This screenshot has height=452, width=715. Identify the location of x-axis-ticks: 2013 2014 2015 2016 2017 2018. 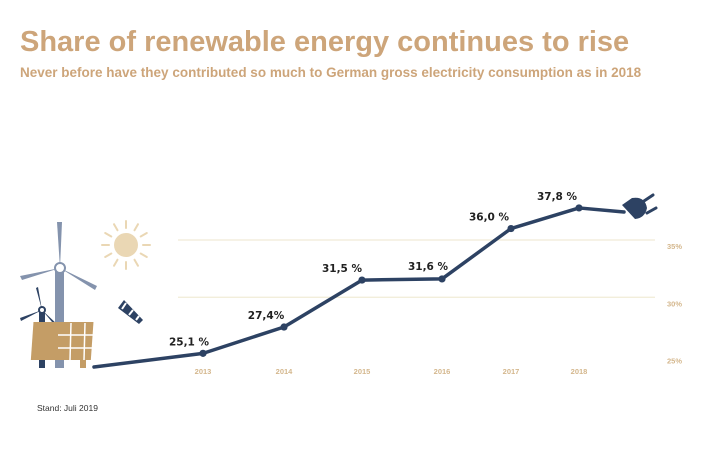
(391, 371).